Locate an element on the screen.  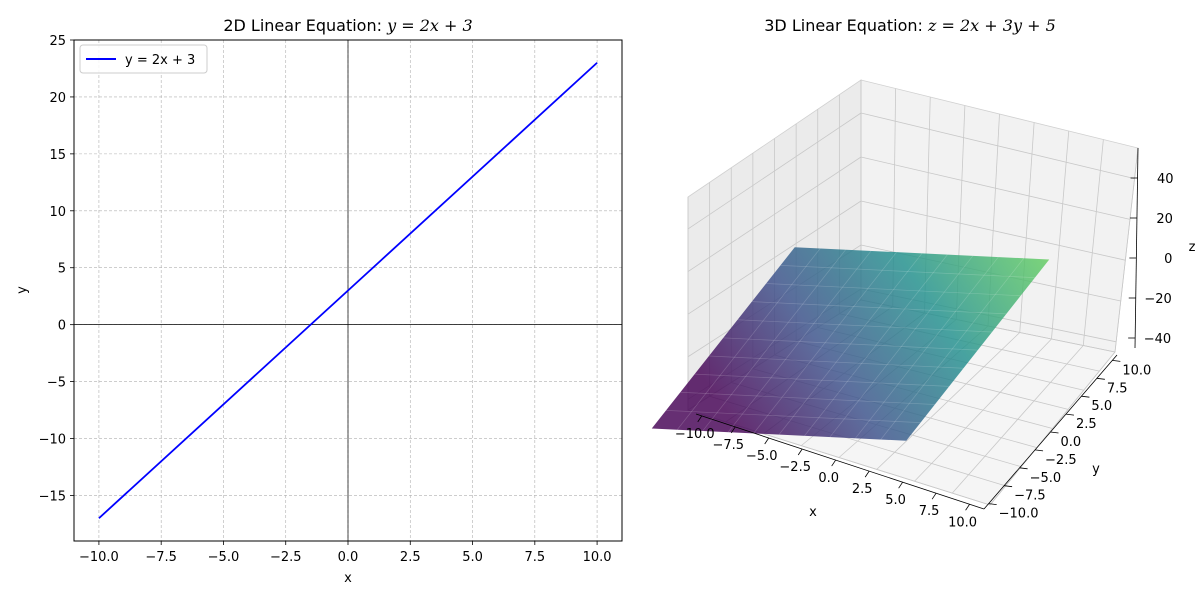
surface-mesh is located at coordinates (850, 344).